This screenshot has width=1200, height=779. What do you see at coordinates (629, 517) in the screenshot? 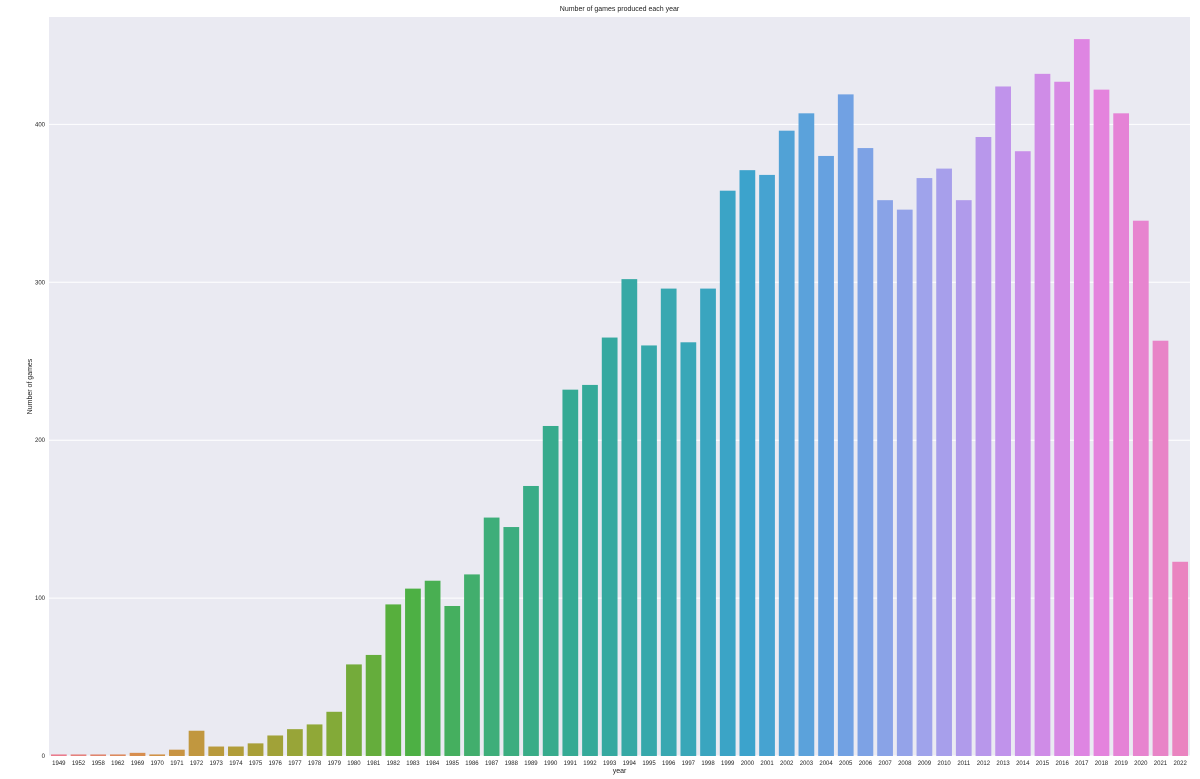
I see `bar-1994` at bounding box center [629, 517].